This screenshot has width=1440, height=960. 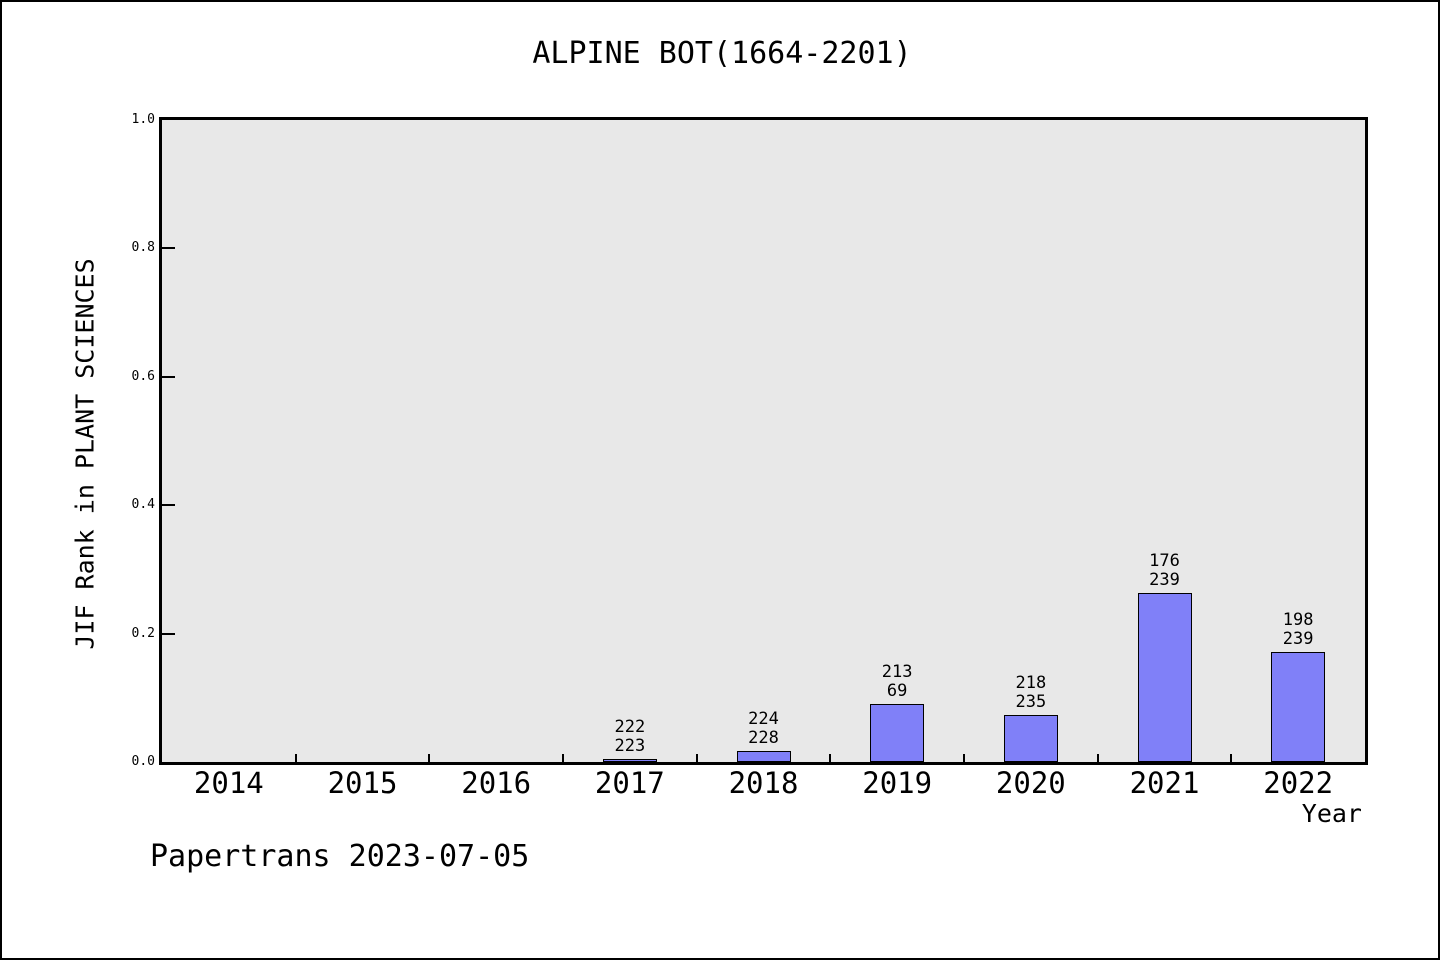 What do you see at coordinates (629, 760) in the screenshot?
I see `bar-2017` at bounding box center [629, 760].